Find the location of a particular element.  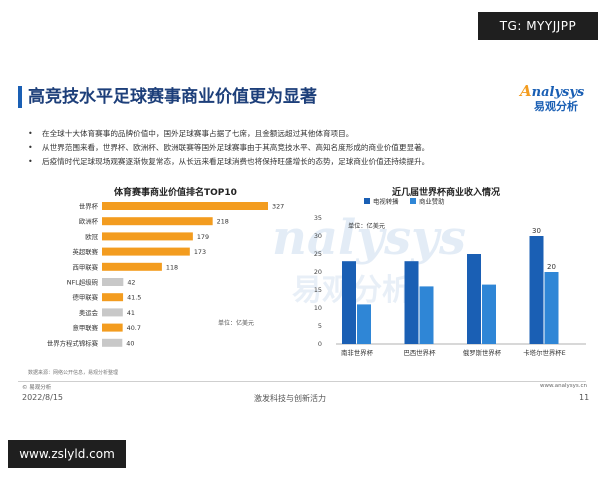

y-tick-label: 25 is located at coordinates (318, 254).